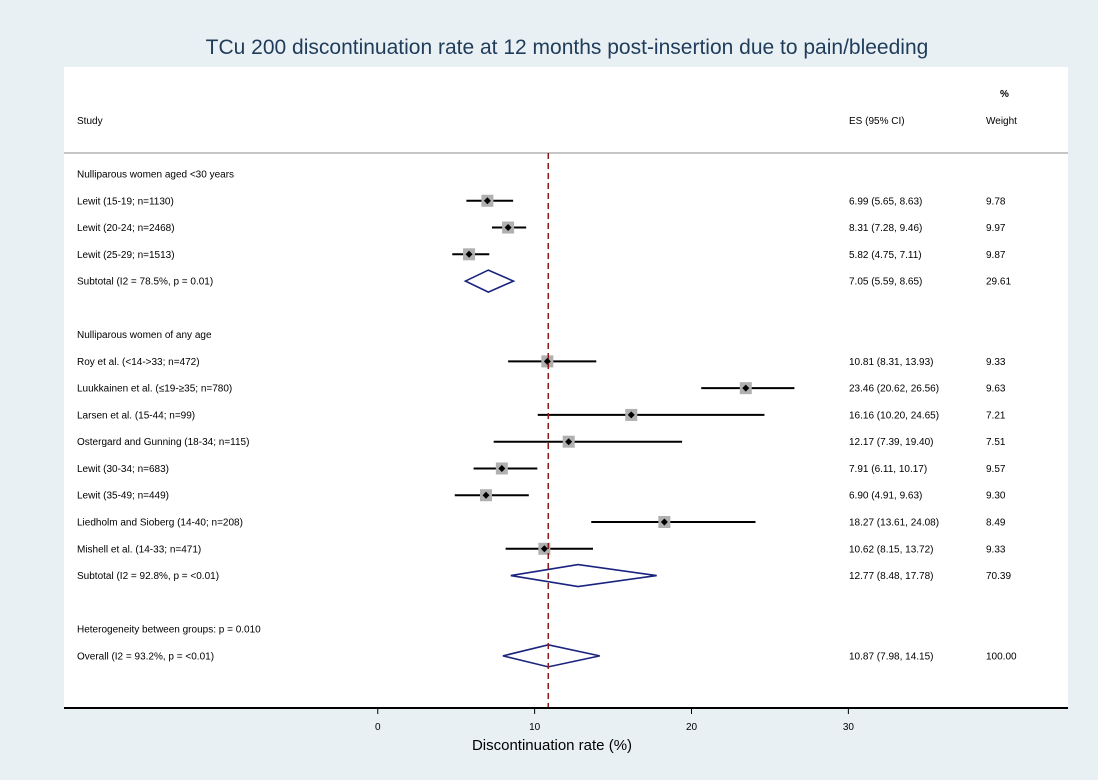 Image resolution: width=1098 pixels, height=780 pixels. I want to click on effect-size-ci: 7.91 (6.11, 10.17), so click(888, 469).